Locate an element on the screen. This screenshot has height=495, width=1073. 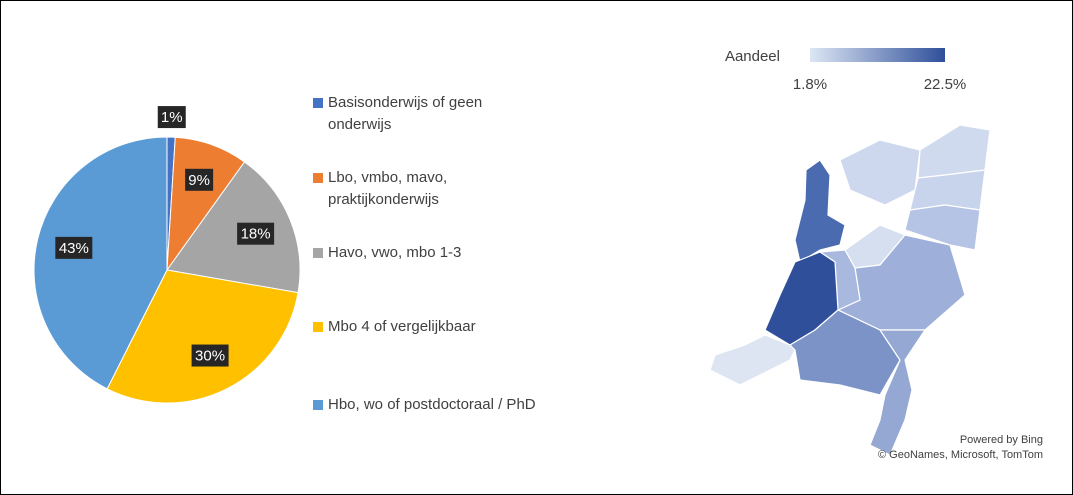
data-label: 9% is located at coordinates (199, 180).